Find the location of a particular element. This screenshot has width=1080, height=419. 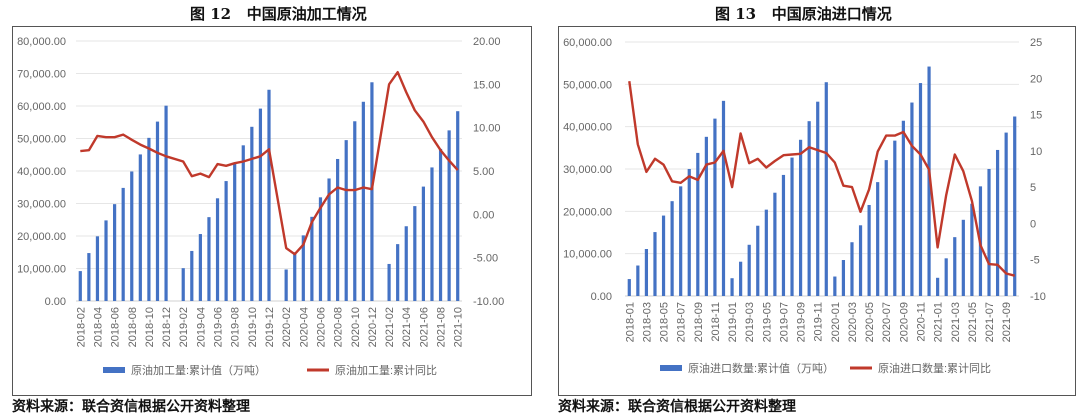

x-tick: 2019-12 is located at coordinates (270, 327).